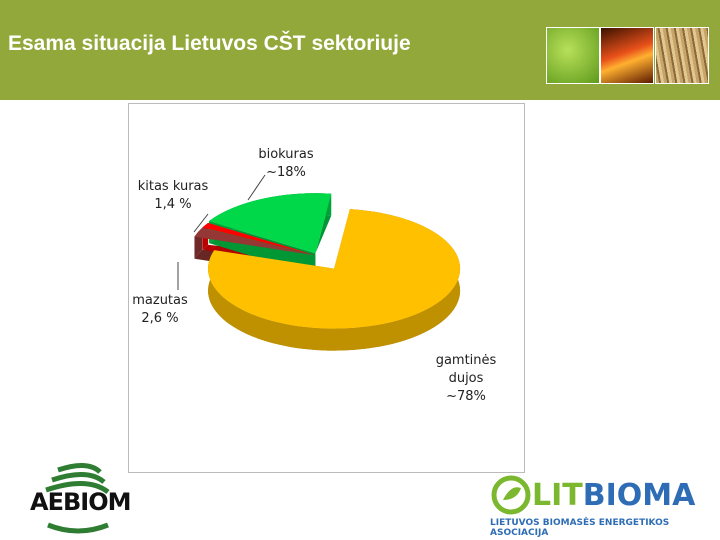  I want to click on logo-aebiom: AEBIOM, so click(80, 502).